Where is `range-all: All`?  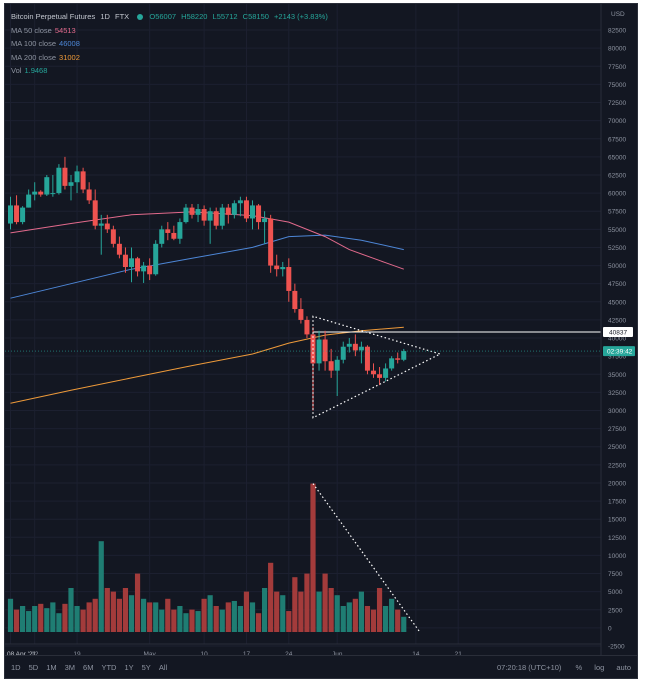
range-all: All is located at coordinates (163, 667).